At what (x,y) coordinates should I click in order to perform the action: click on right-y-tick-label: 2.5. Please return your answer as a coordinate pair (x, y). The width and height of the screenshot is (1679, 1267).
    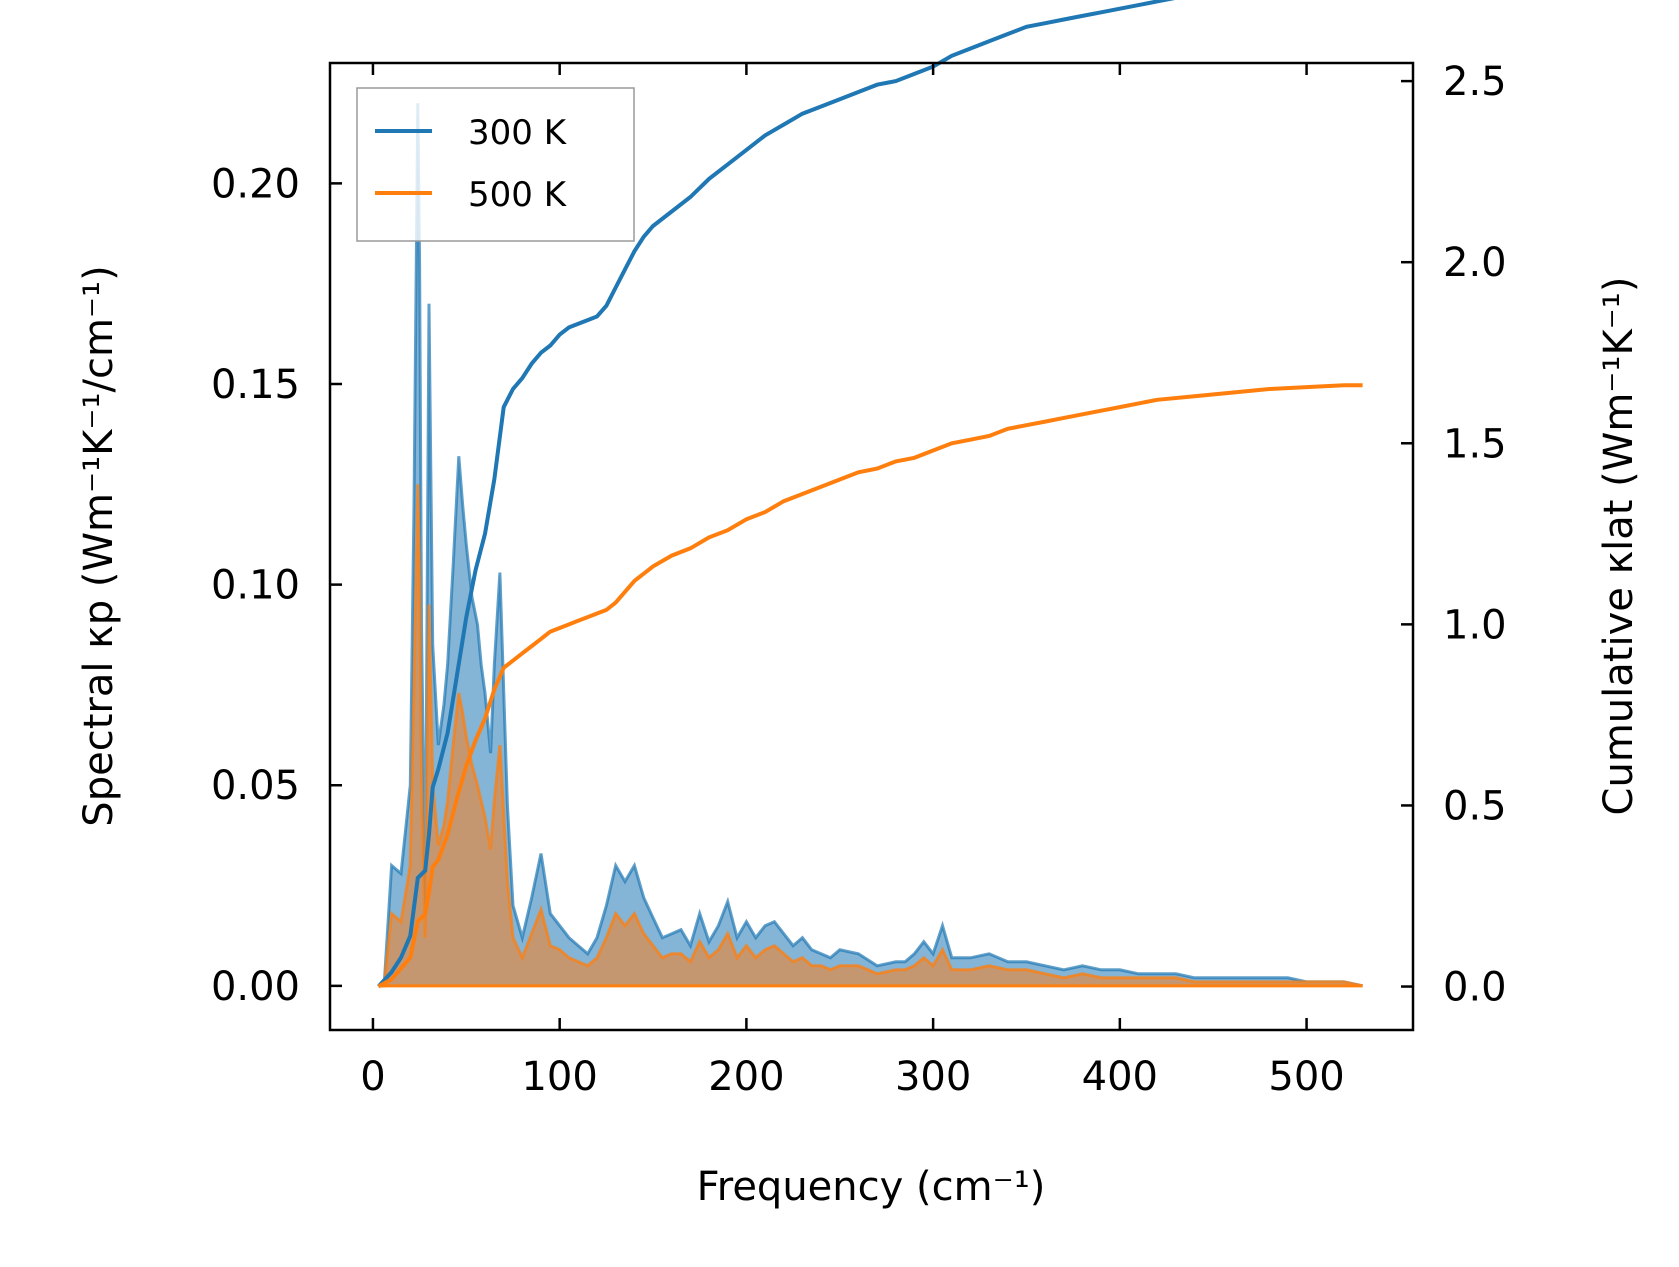
    Looking at the image, I should click on (1475, 82).